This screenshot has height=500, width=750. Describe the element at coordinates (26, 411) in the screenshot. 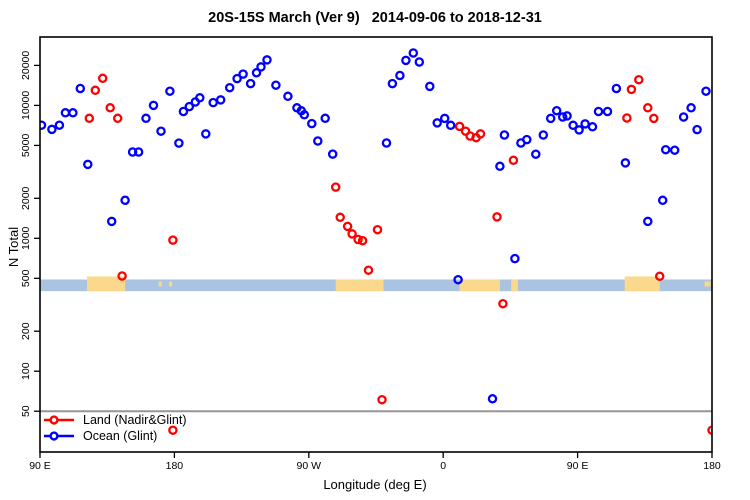

I see `y-tick-label: 50` at that location.